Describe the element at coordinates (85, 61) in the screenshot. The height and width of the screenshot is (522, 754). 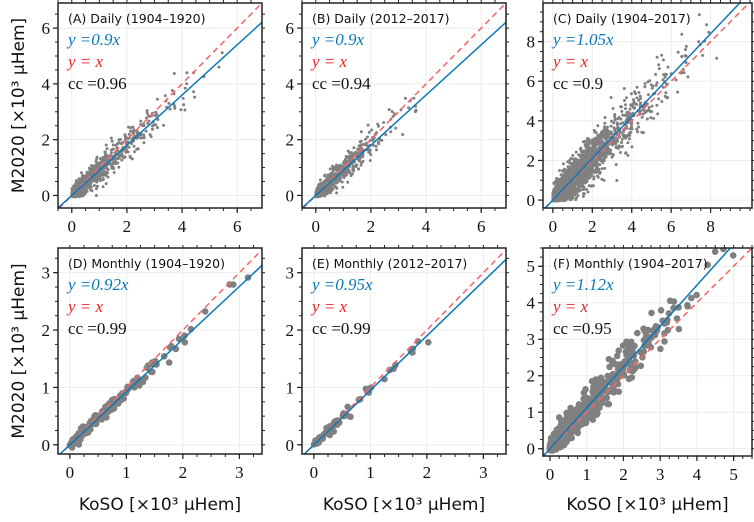
I see `identity-equation-label: y = x` at that location.